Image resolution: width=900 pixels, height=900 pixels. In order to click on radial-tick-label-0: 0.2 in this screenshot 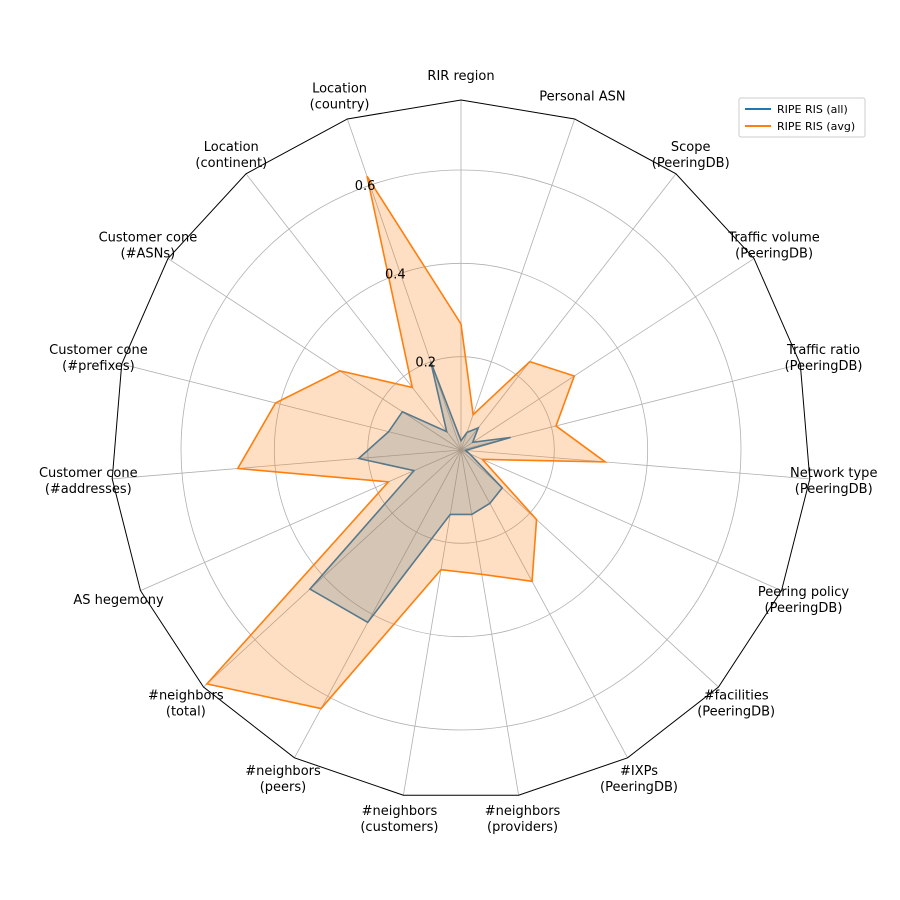, I will do `click(425, 363)`.